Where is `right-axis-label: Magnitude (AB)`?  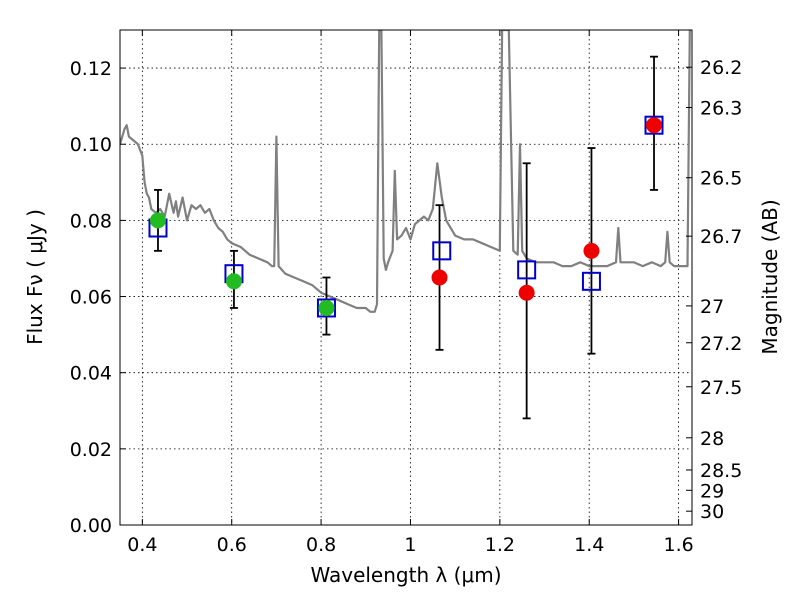 right-axis-label: Magnitude (AB) is located at coordinates (770, 276).